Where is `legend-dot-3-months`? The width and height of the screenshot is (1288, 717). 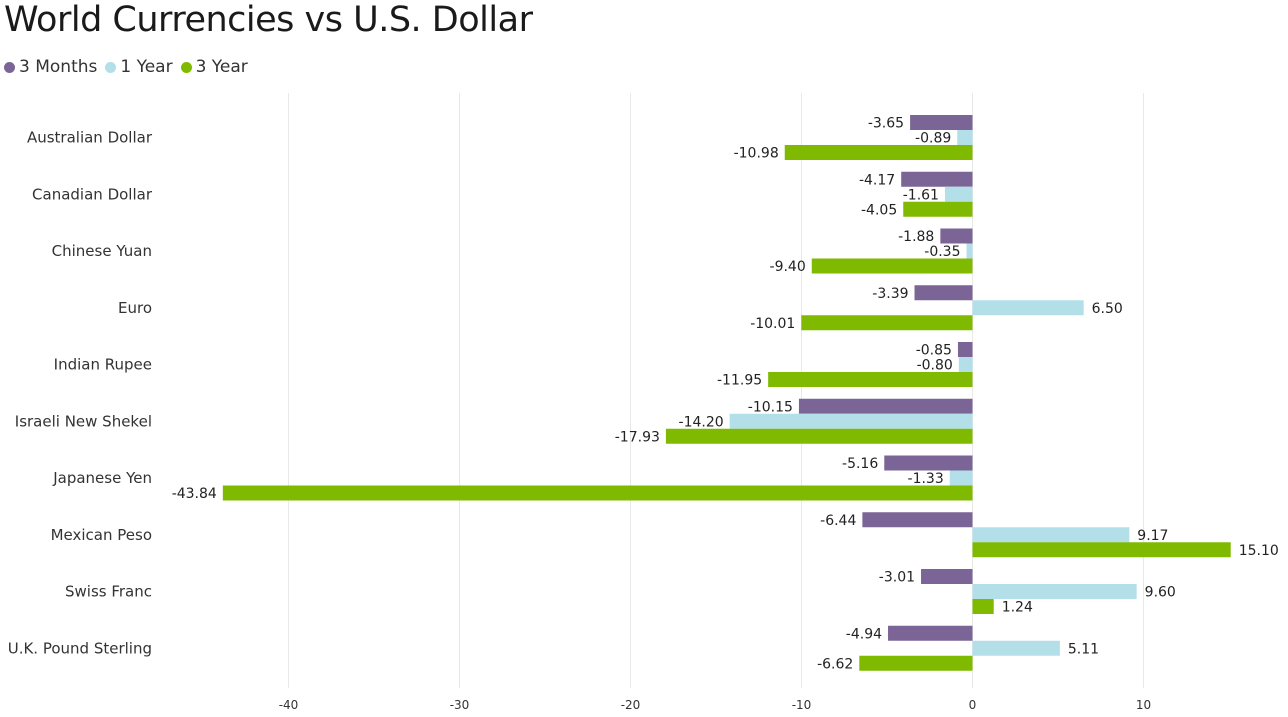
legend-dot-3-months is located at coordinates (9, 67).